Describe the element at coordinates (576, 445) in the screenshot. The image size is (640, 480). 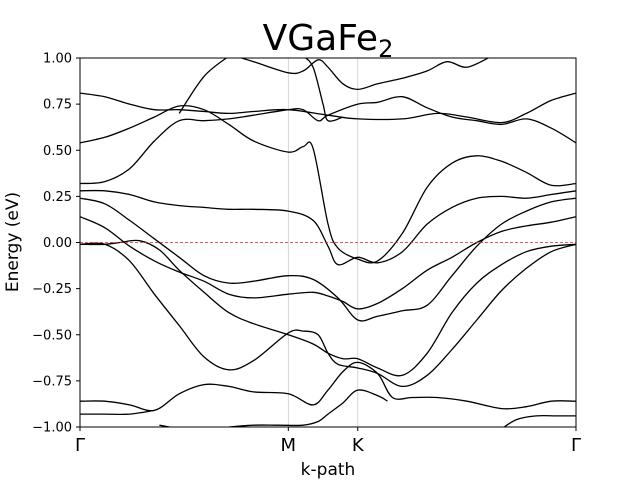
I see `x-tick-label-3: Γ` at that location.